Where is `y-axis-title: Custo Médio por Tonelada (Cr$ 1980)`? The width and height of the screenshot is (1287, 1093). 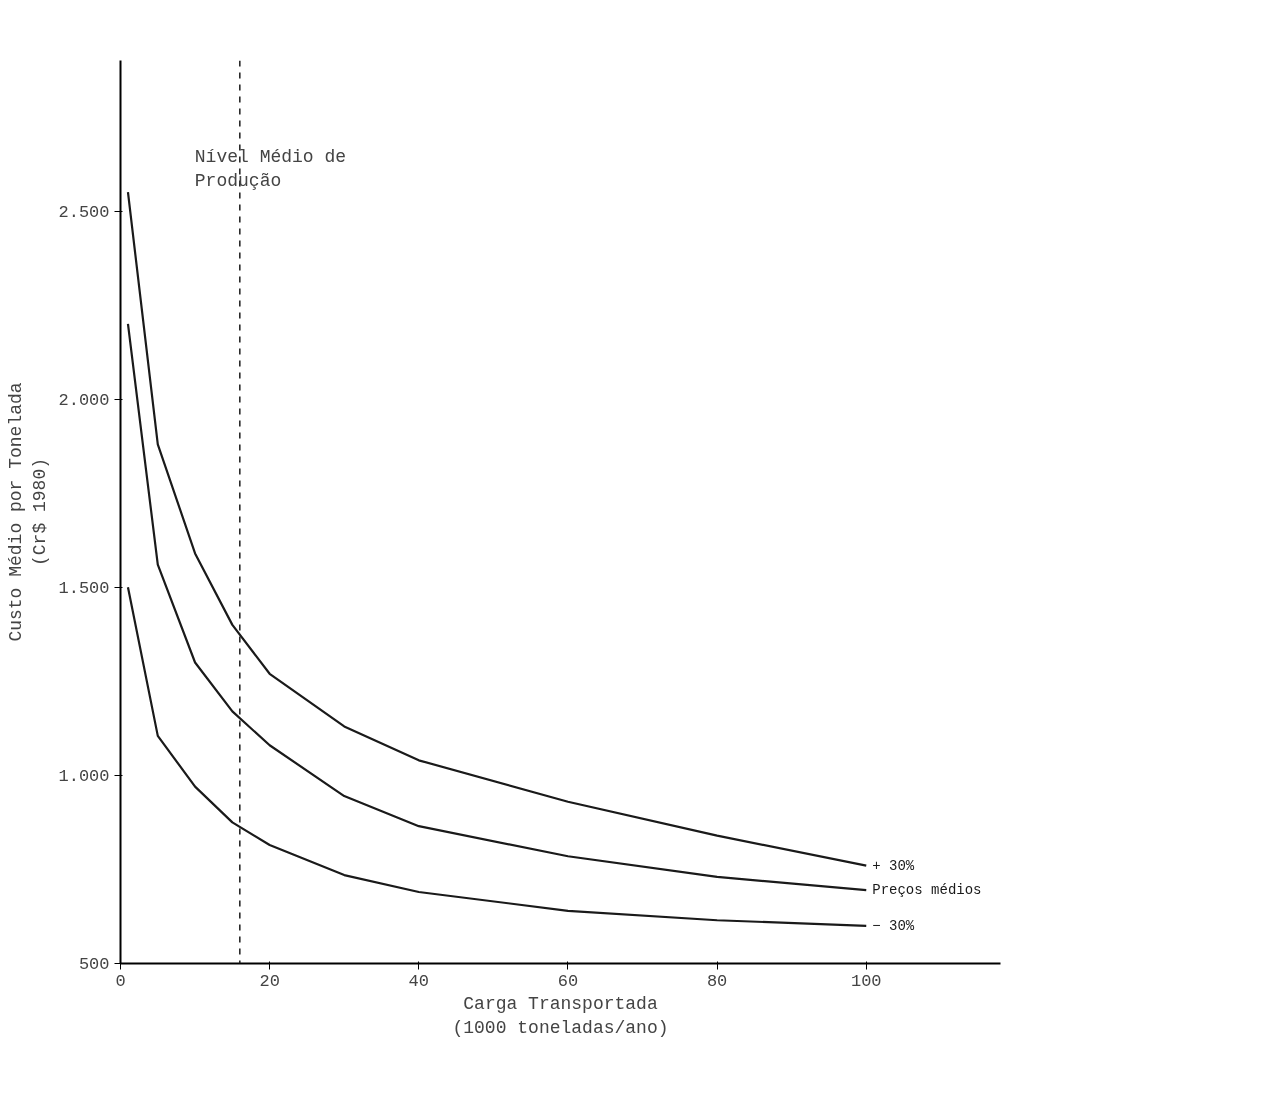 y-axis-title: Custo Médio por Tonelada (Cr$ 1980) is located at coordinates (28, 512).